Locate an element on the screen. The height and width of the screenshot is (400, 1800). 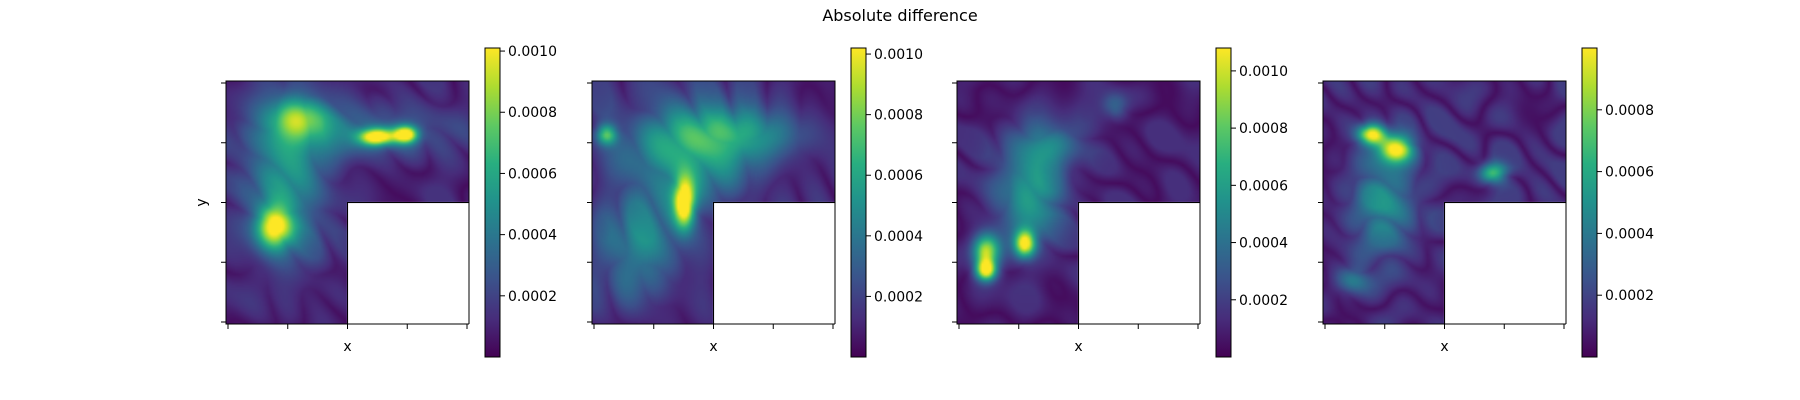
y-axis-label-1: y is located at coordinates (202, 202).